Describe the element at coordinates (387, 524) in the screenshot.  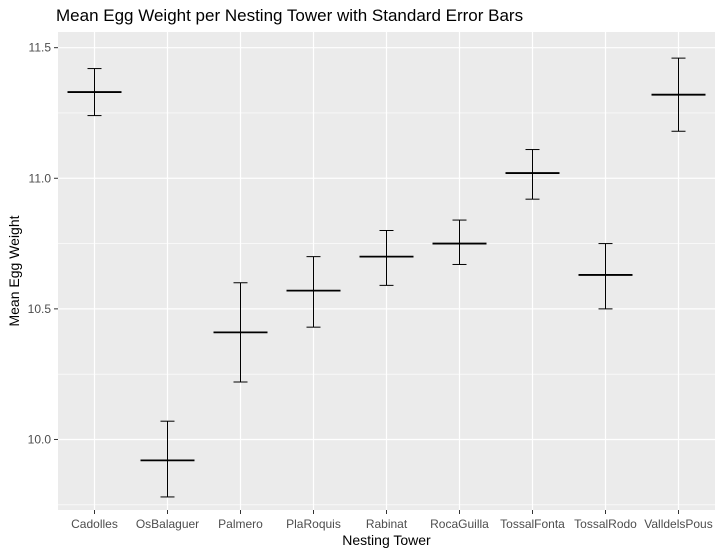
I see `x-tick-label: Rabinat` at that location.